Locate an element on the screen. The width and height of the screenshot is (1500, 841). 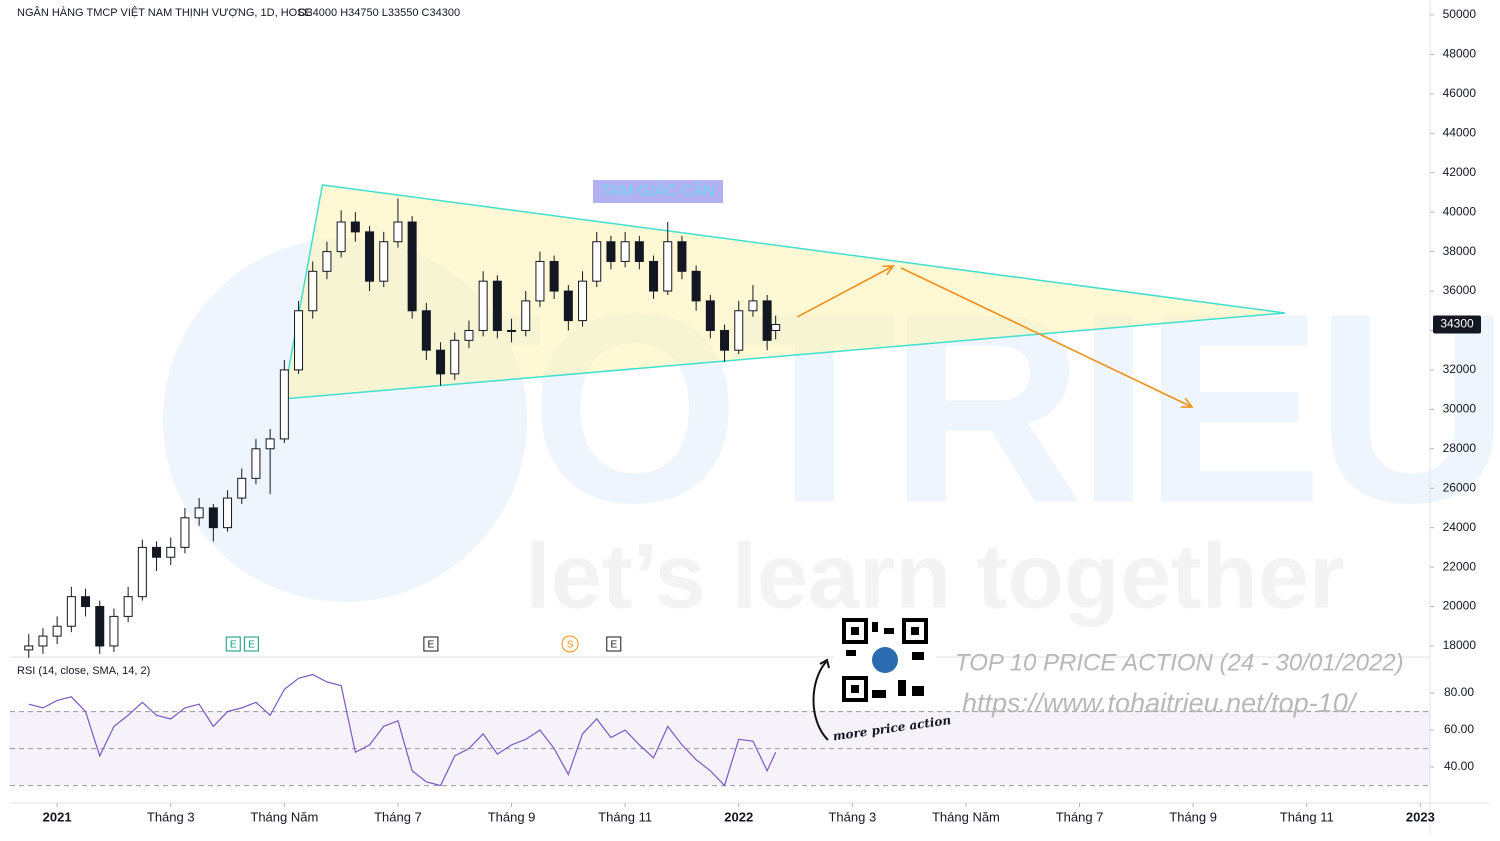
y-tick-label: 22000 is located at coordinates (1460, 566).